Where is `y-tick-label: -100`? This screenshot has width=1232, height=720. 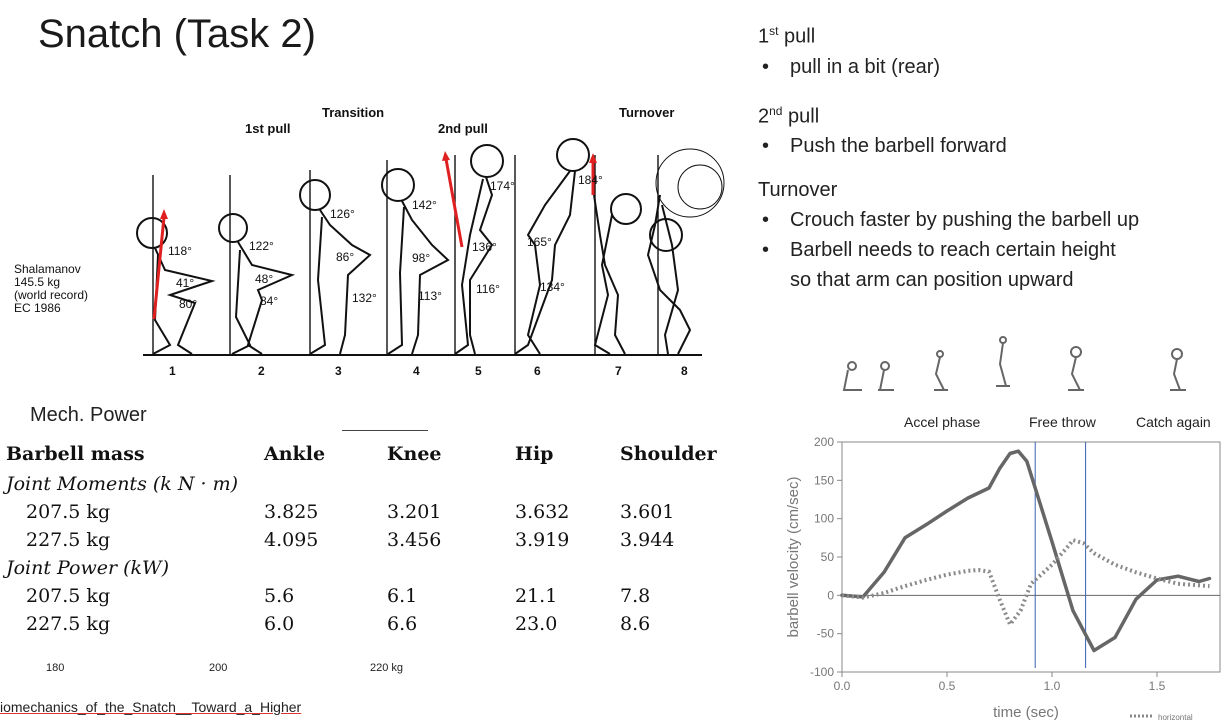 y-tick-label: -100 is located at coordinates (822, 672).